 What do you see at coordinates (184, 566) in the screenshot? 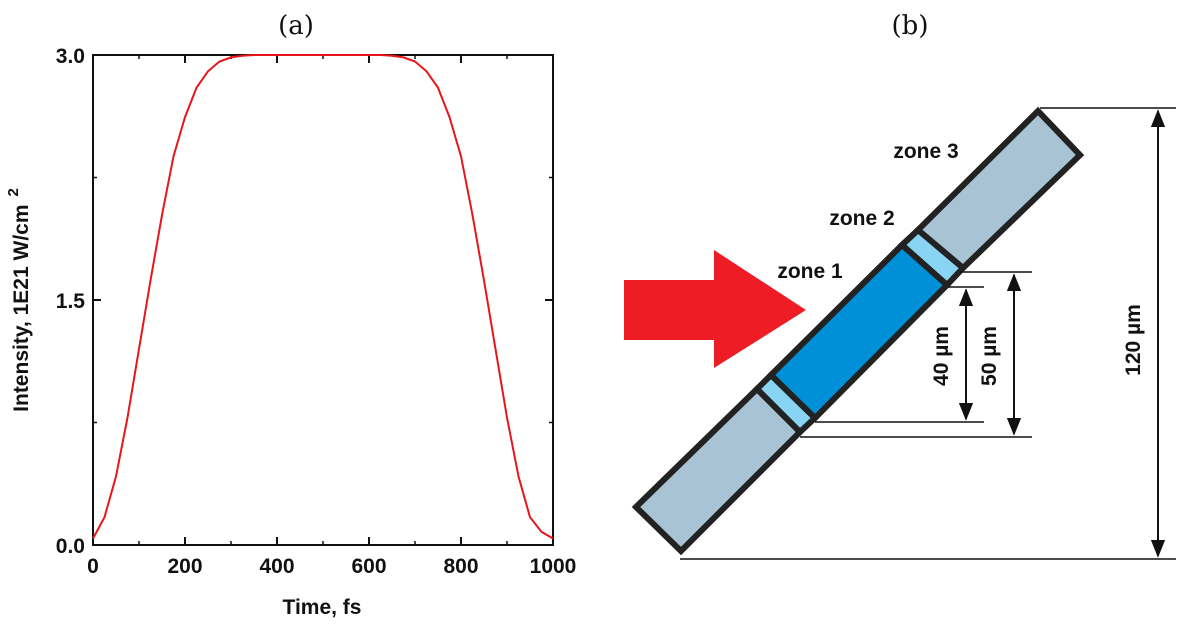
I see `x-tick-label: 200` at bounding box center [184, 566].